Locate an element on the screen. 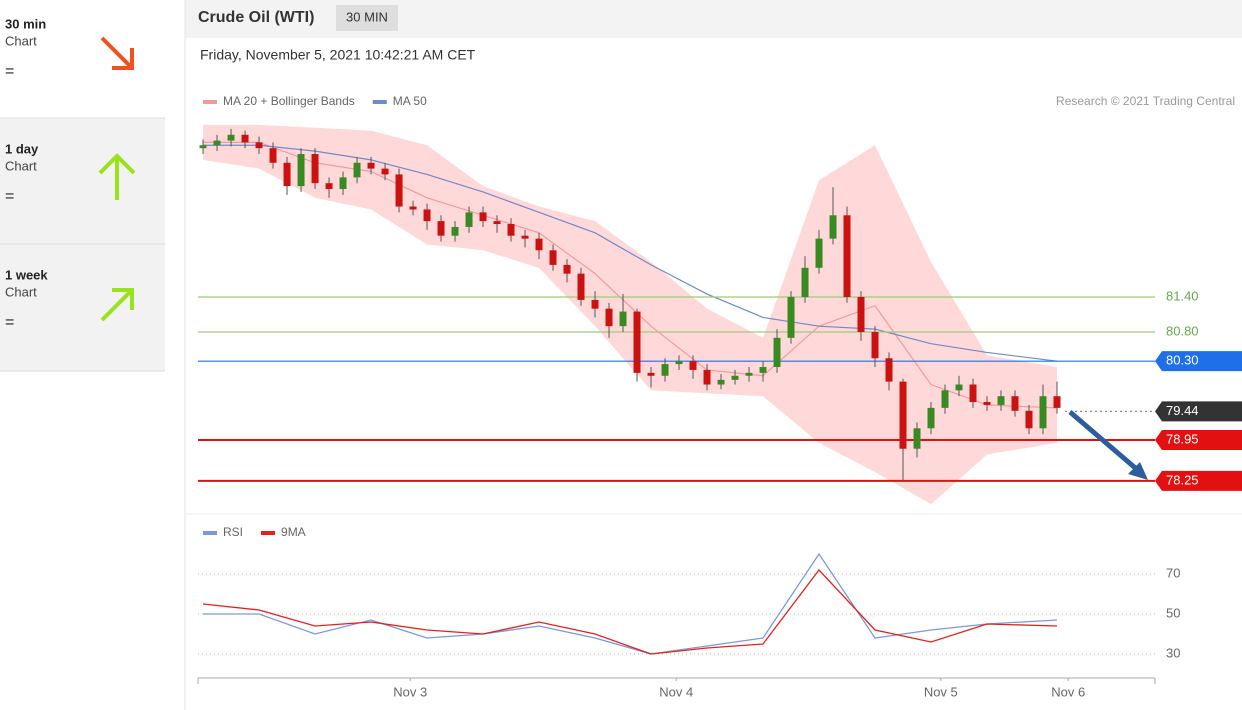  sidebar-item: 1 week Chart = is located at coordinates (69, 299).